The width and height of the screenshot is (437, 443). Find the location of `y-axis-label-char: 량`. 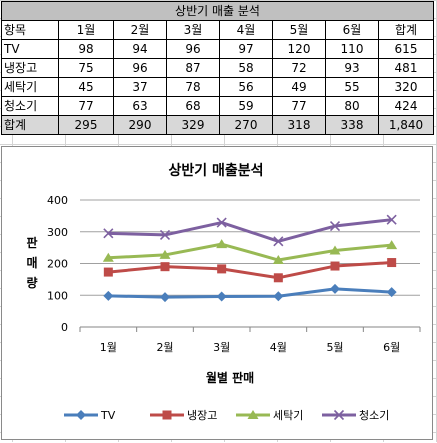

y-axis-label-char: 량 is located at coordinates (31, 283).